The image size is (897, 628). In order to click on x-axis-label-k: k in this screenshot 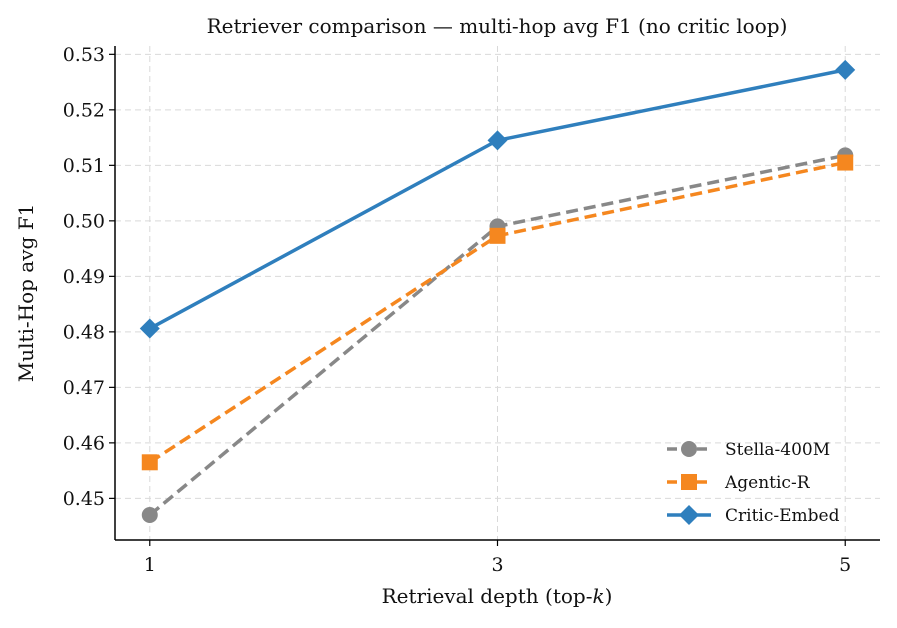, I will do `click(598, 596)`.